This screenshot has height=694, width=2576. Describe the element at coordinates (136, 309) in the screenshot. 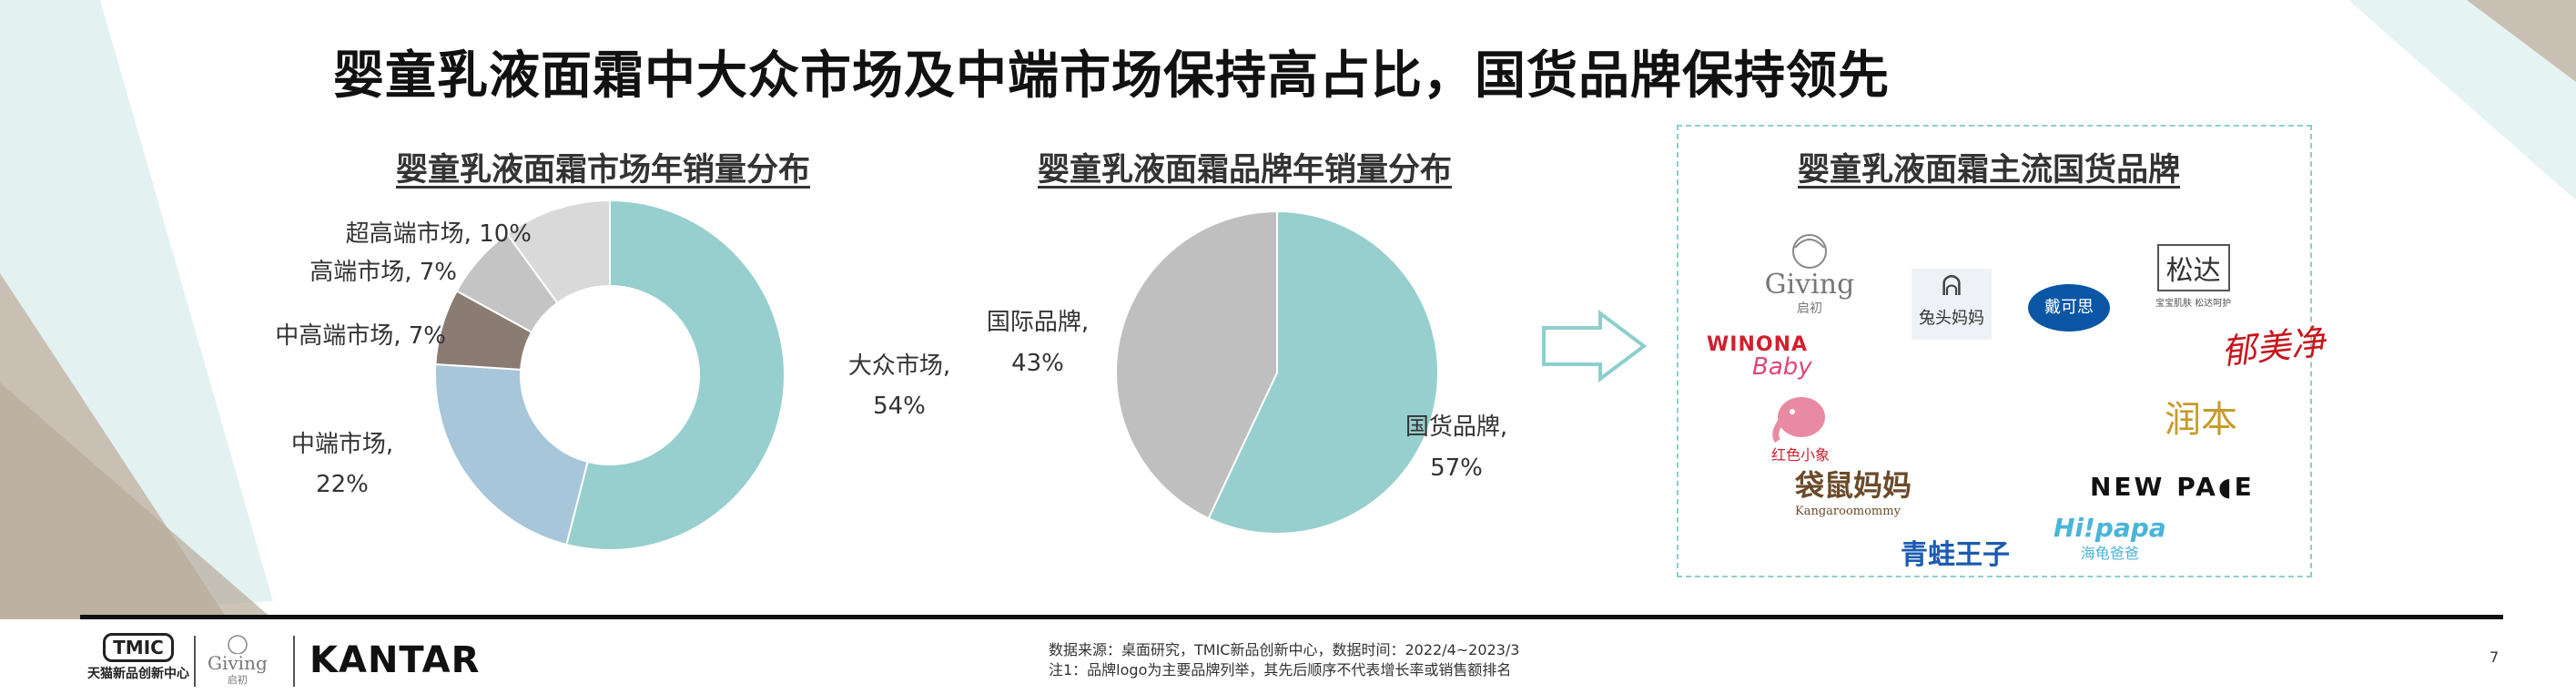

I see `left-decorative-shape` at that location.